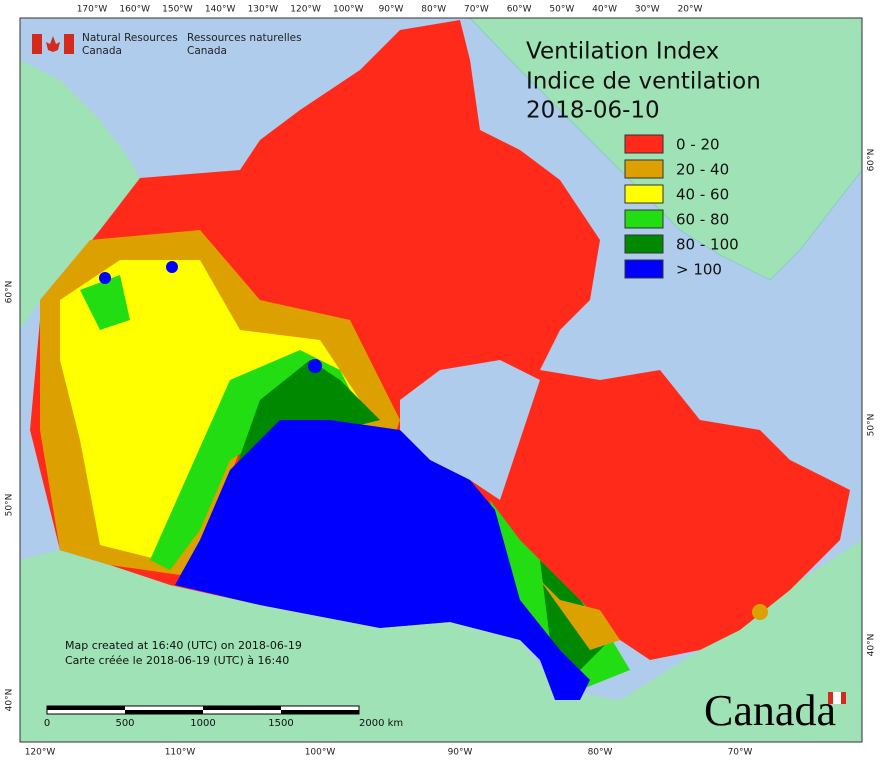 The image size is (880, 764). What do you see at coordinates (263, 10) in the screenshot?
I see `longitude-label: 130°W` at bounding box center [263, 10].